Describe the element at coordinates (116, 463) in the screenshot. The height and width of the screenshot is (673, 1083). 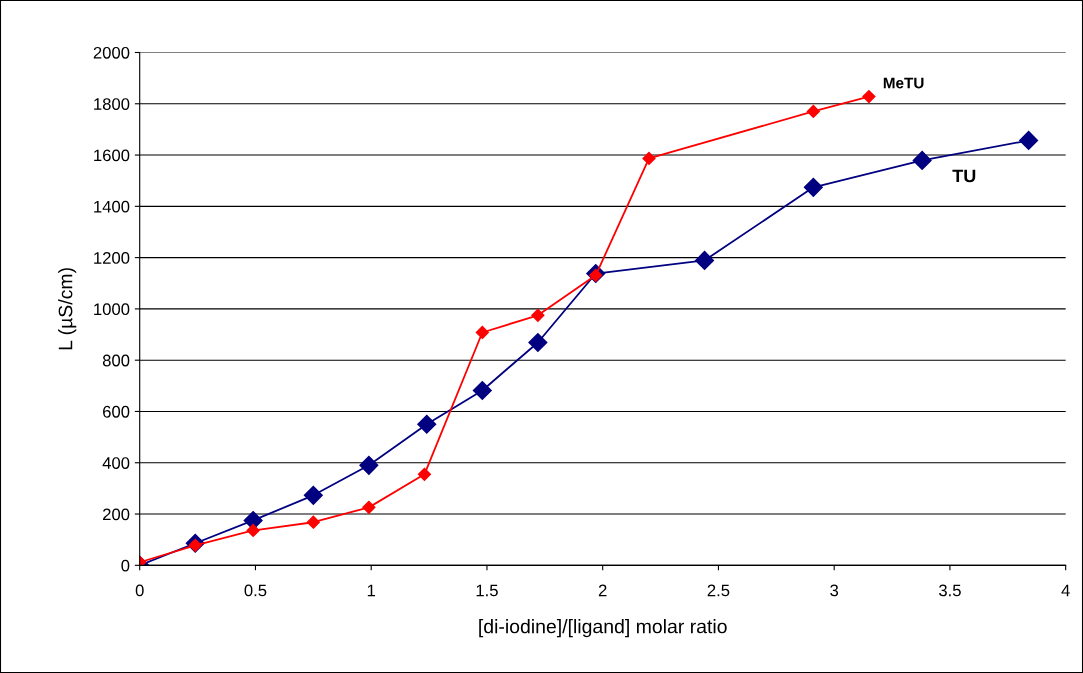
I see `y-tick-label: 400` at that location.